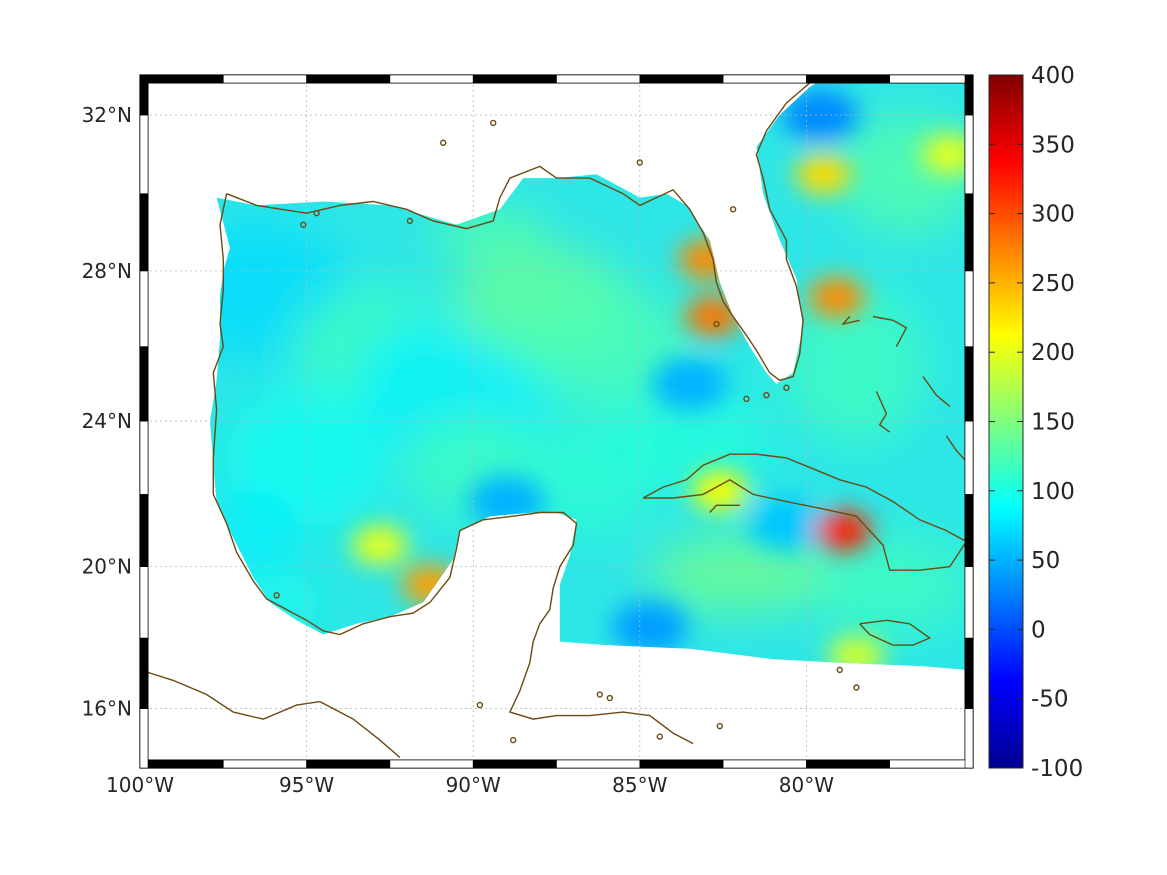 The image size is (1167, 875). I want to click on colorbar-tick-label: 150, so click(1053, 423).